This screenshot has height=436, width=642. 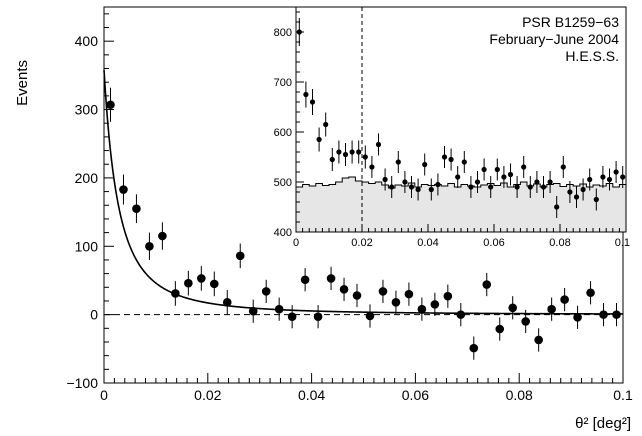 I want to click on y-tick-label: 100, so click(x=87, y=246).